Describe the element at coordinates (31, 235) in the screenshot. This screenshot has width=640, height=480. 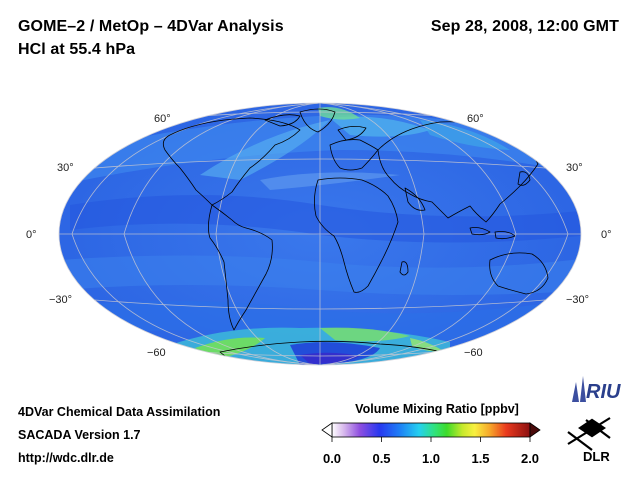
I see `lat-label-0-left: 0°` at that location.